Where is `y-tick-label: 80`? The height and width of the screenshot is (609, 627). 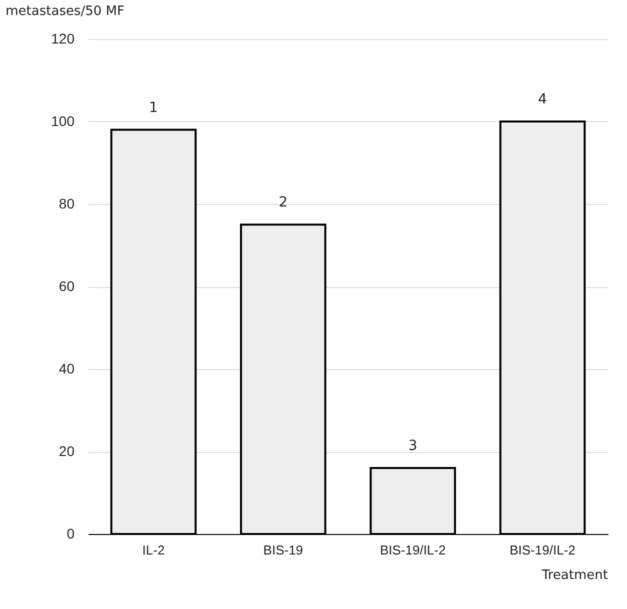 y-tick-label: 80 is located at coordinates (66, 204).